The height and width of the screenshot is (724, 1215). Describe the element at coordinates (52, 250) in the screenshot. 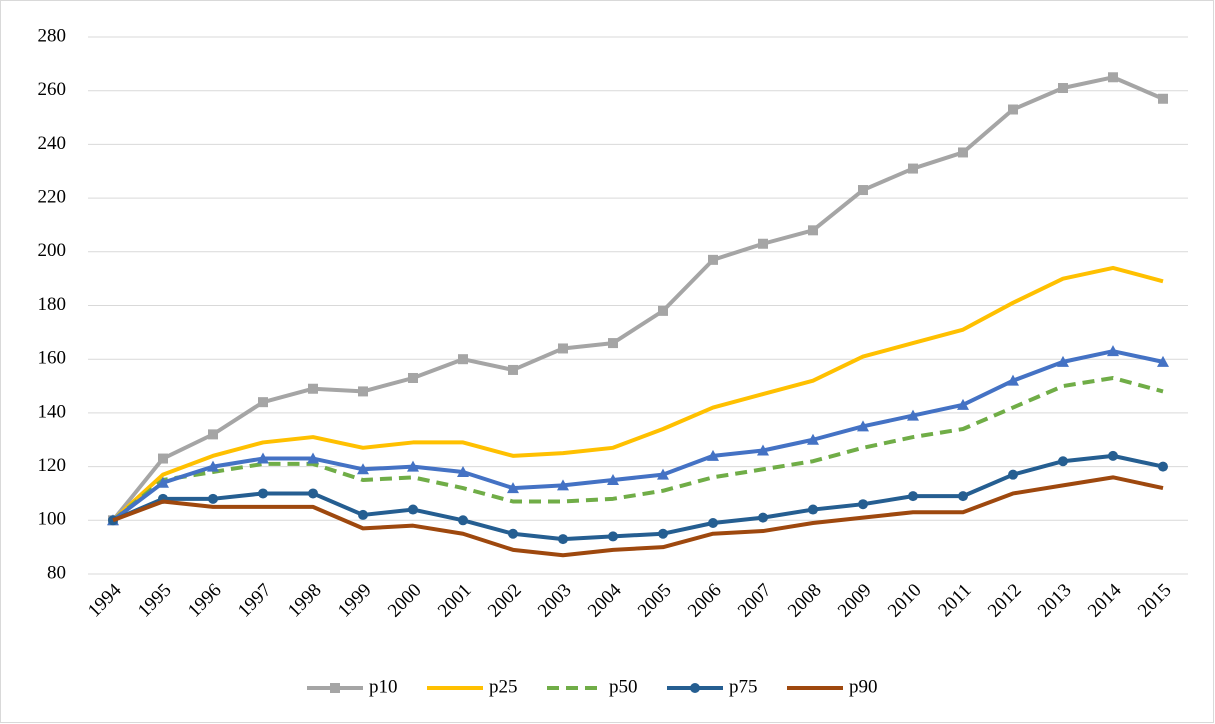

I see `y-tick-label: 200` at that location.